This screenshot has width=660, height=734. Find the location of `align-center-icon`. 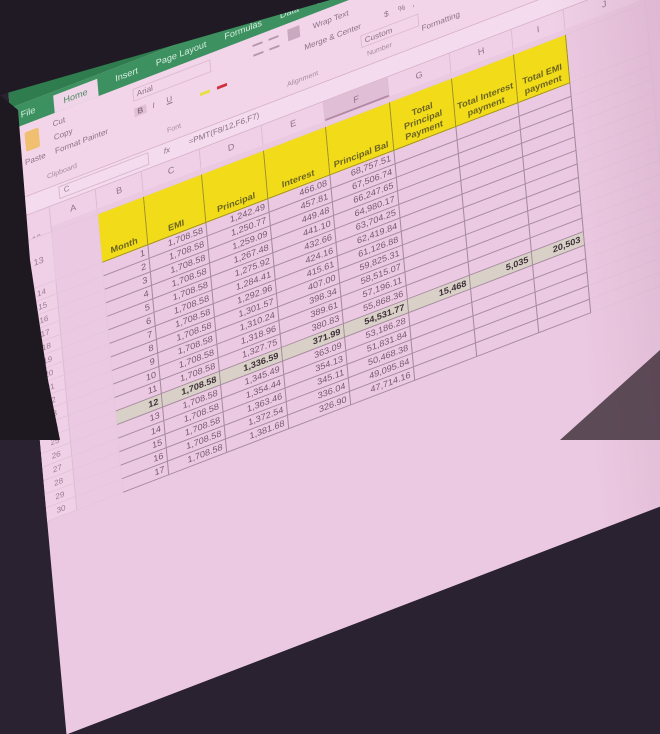

align-center-icon is located at coordinates (274, 43).